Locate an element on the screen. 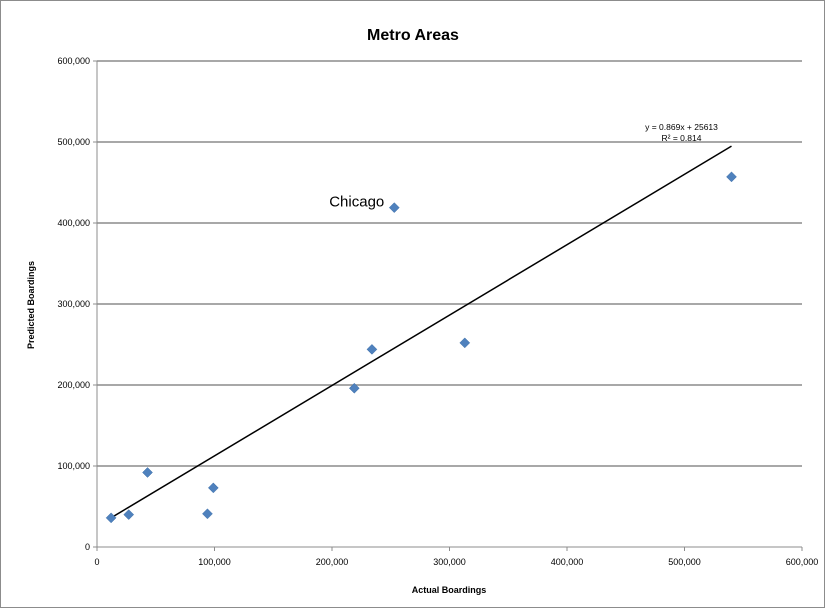 This screenshot has width=825, height=612. y-axis-label: Predicted Boardings is located at coordinates (31, 305).